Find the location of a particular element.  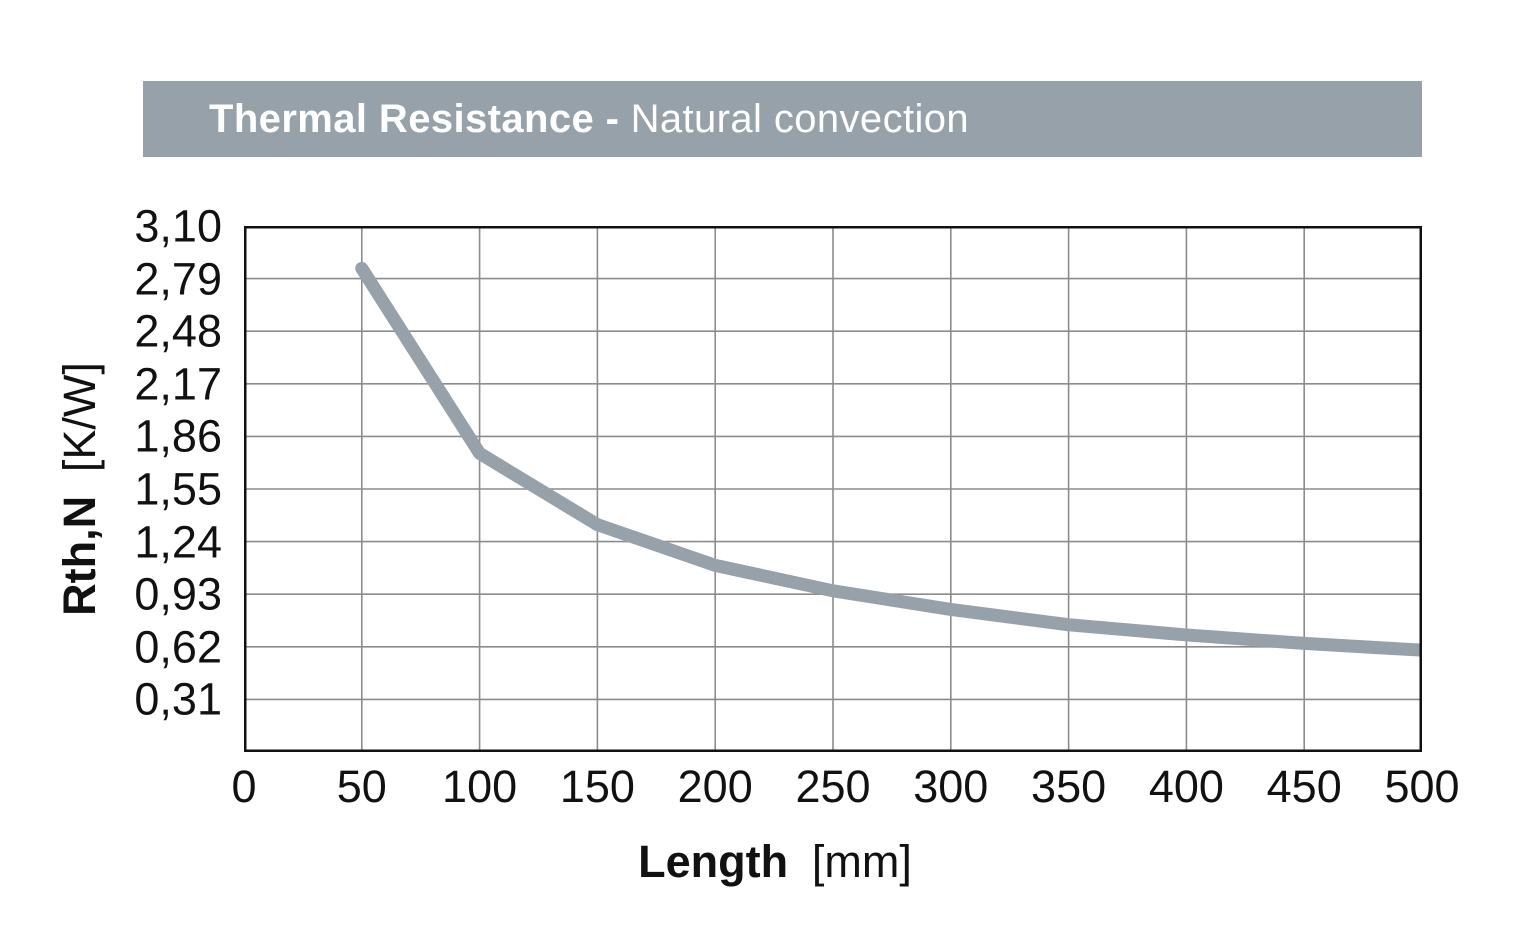

x-axis-title: Length [mm] is located at coordinates (775, 862).